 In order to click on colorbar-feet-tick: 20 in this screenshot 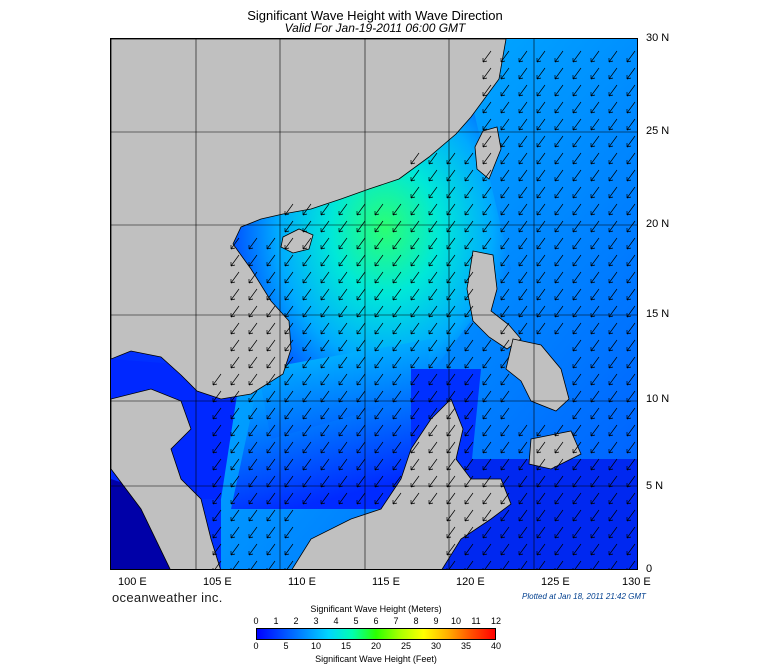, I will do `click(376, 646)`.